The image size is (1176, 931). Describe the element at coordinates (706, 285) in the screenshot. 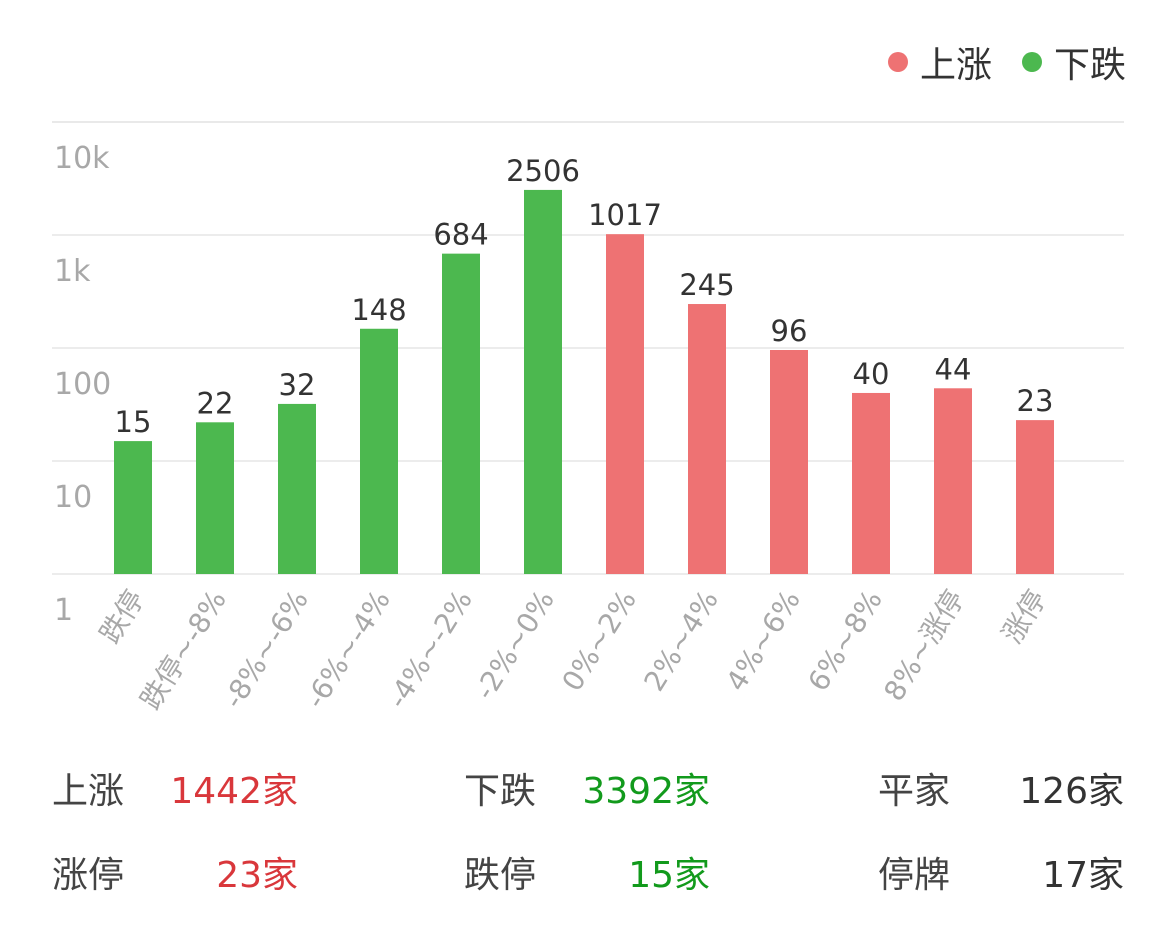

I see `bar-value-label: 245` at that location.